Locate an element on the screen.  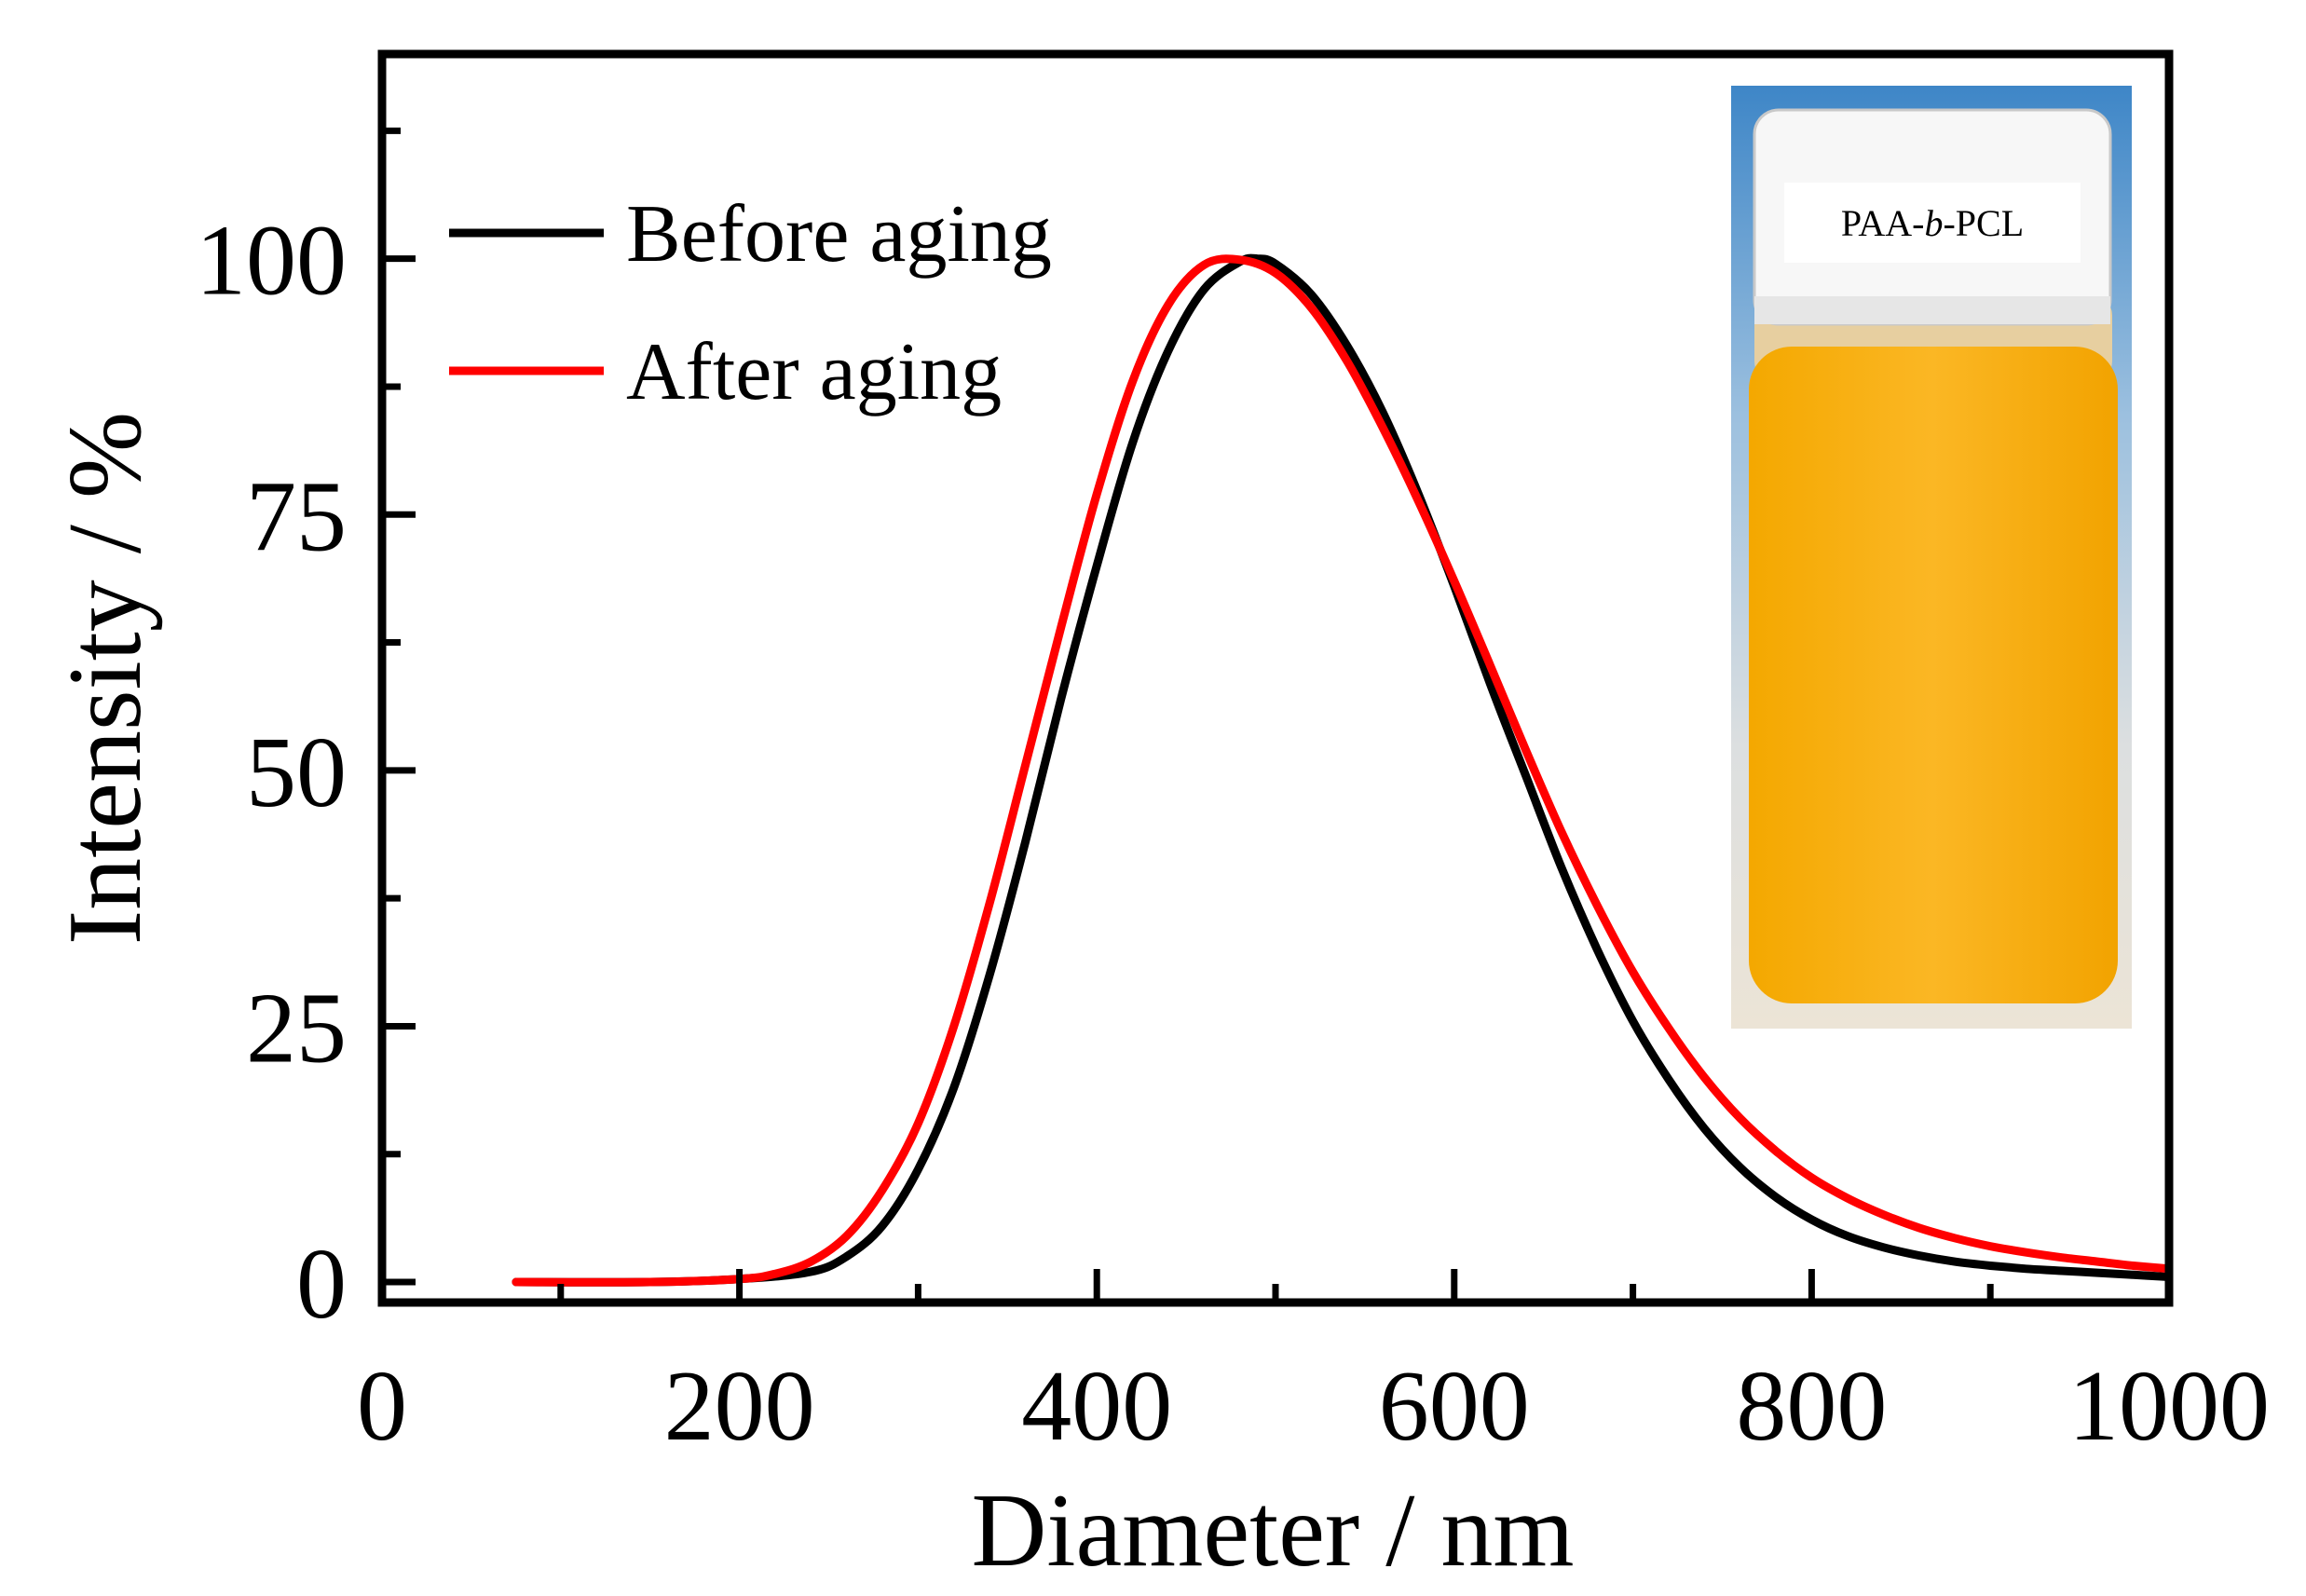
inset-label-box is located at coordinates (1932, 223).